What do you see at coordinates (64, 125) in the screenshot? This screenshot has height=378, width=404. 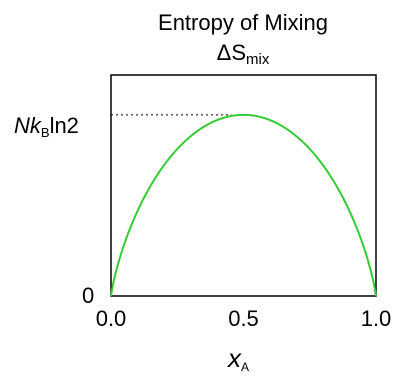 I see `y-axis-max-label-rest: ln2` at bounding box center [64, 125].